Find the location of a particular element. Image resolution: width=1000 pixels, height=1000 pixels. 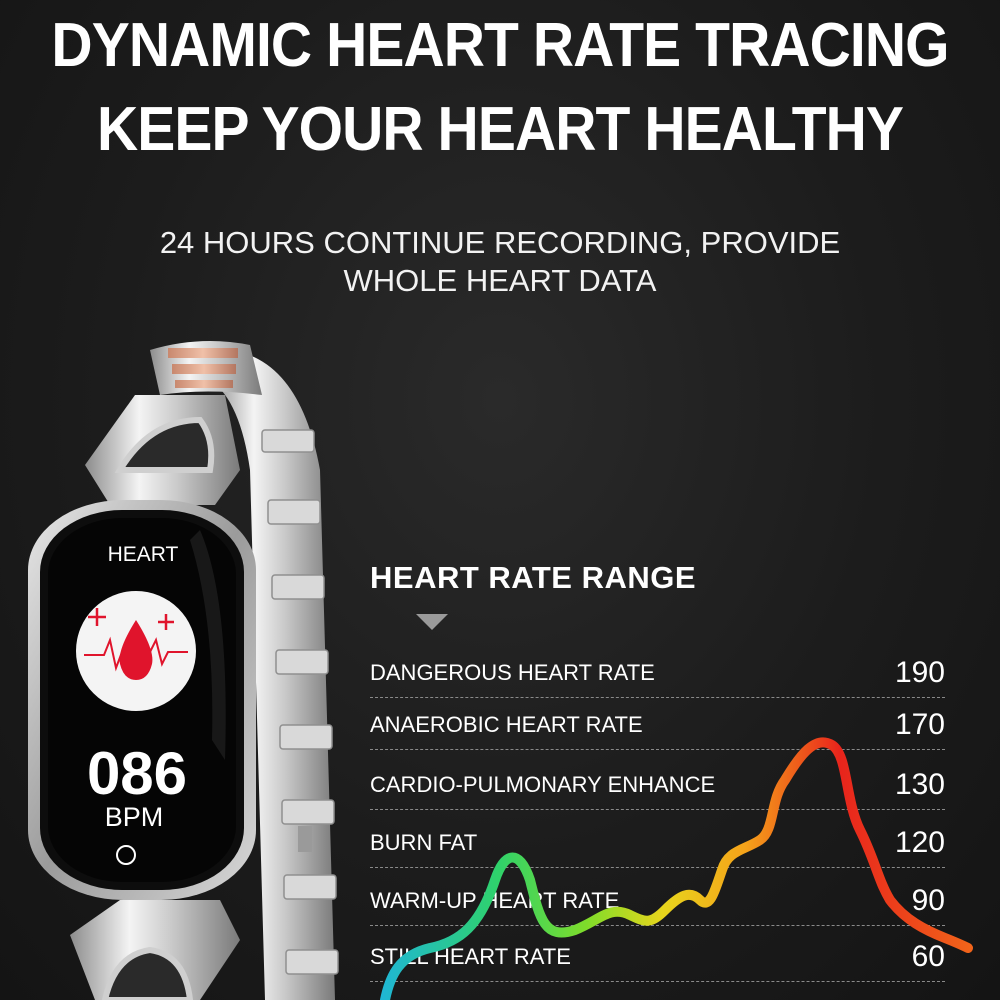

zone-value: 130 is located at coordinates (919, 784).